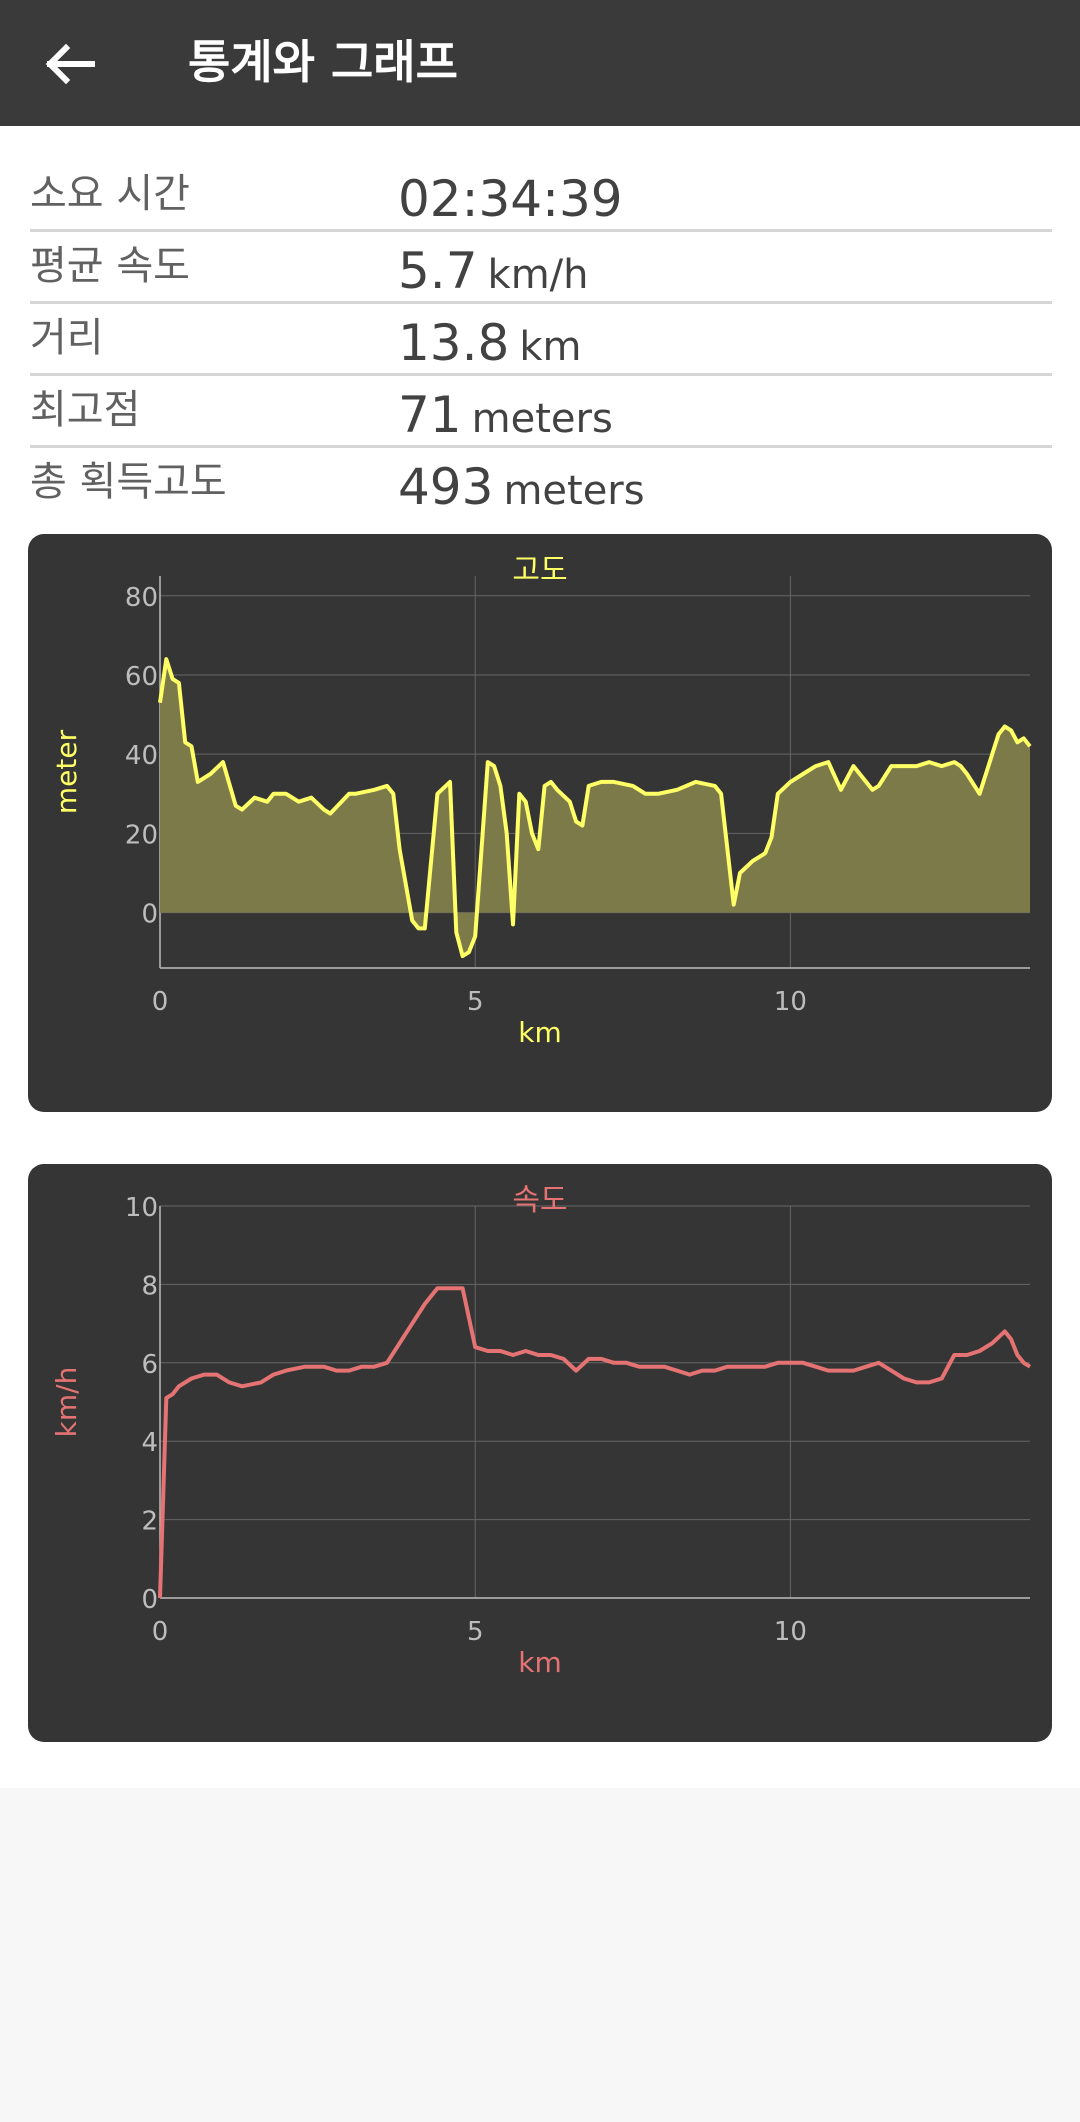 The width and height of the screenshot is (1080, 2122). What do you see at coordinates (539, 1200) in the screenshot?
I see `chart-title: 속도` at bounding box center [539, 1200].